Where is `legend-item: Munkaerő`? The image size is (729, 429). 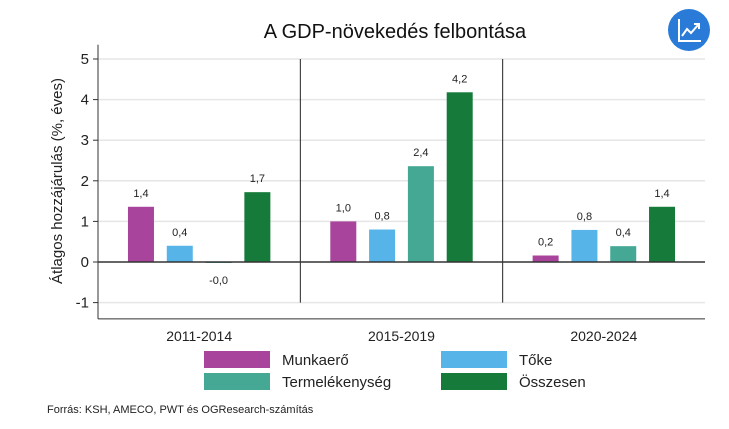
legend-item: Munkaerő is located at coordinates (276, 360).